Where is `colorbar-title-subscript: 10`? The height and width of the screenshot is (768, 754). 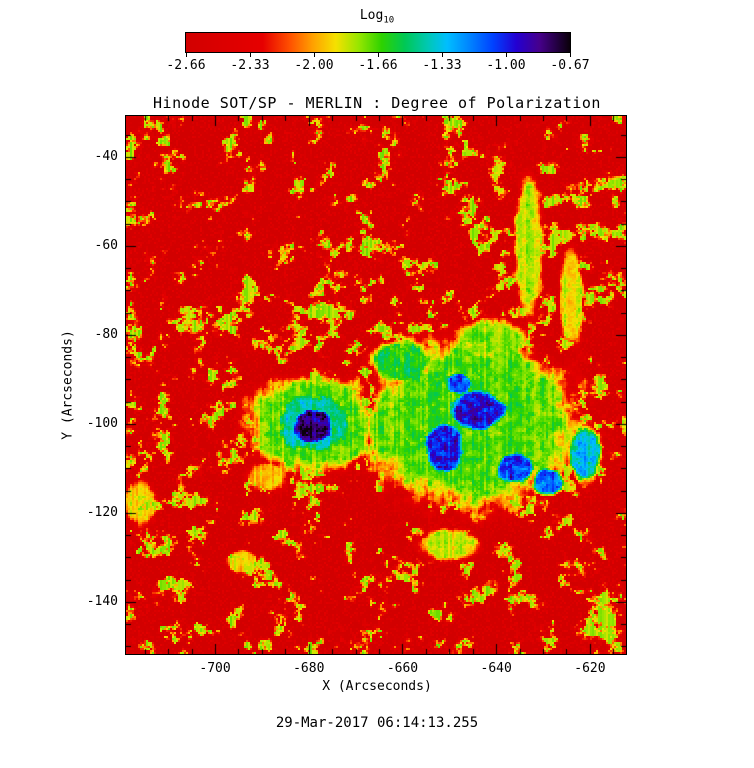 colorbar-title-subscript: 10 is located at coordinates (389, 20).